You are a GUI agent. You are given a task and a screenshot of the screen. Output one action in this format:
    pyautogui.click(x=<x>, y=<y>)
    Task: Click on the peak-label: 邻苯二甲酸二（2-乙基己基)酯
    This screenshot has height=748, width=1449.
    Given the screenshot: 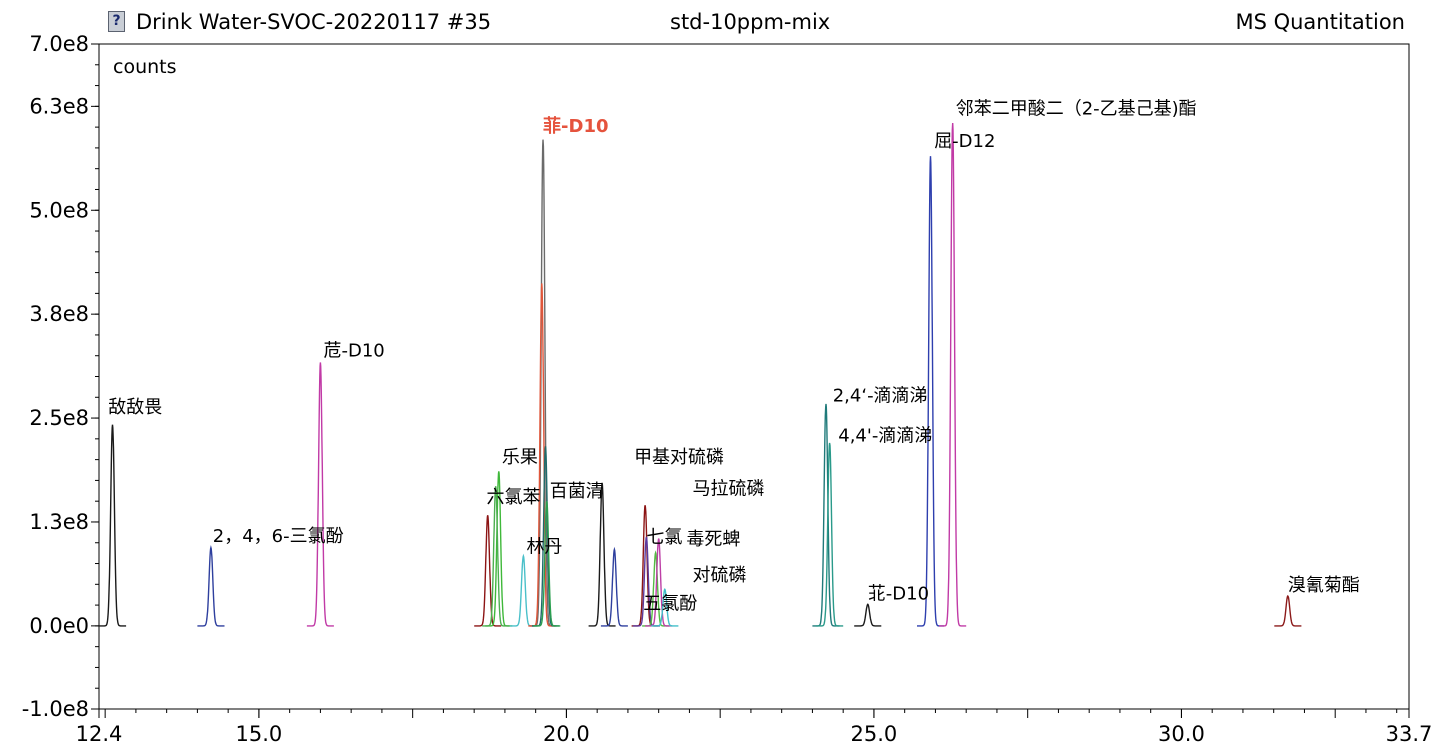 What is the action you would take?
    pyautogui.click(x=1076, y=109)
    